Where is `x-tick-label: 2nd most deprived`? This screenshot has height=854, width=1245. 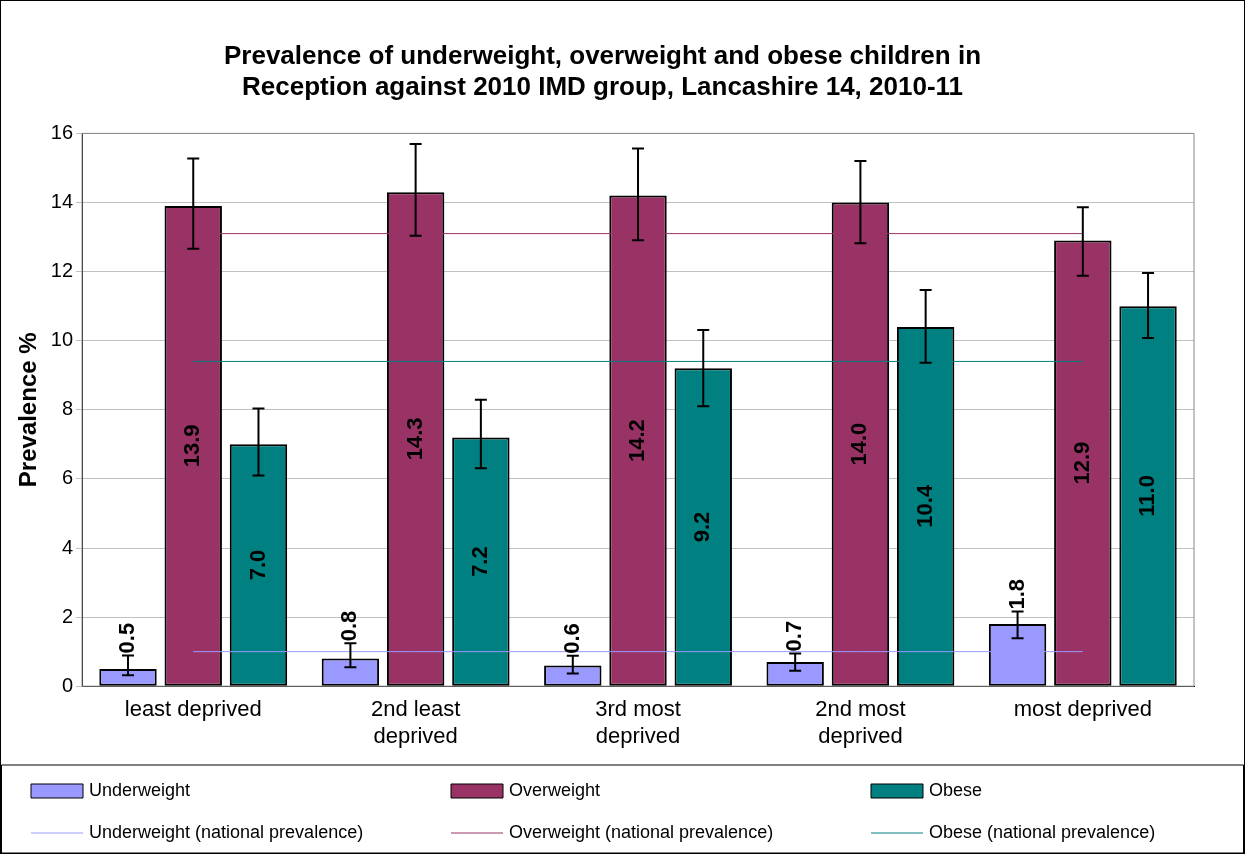
x-tick-label: 2nd most deprived is located at coordinates (860, 722).